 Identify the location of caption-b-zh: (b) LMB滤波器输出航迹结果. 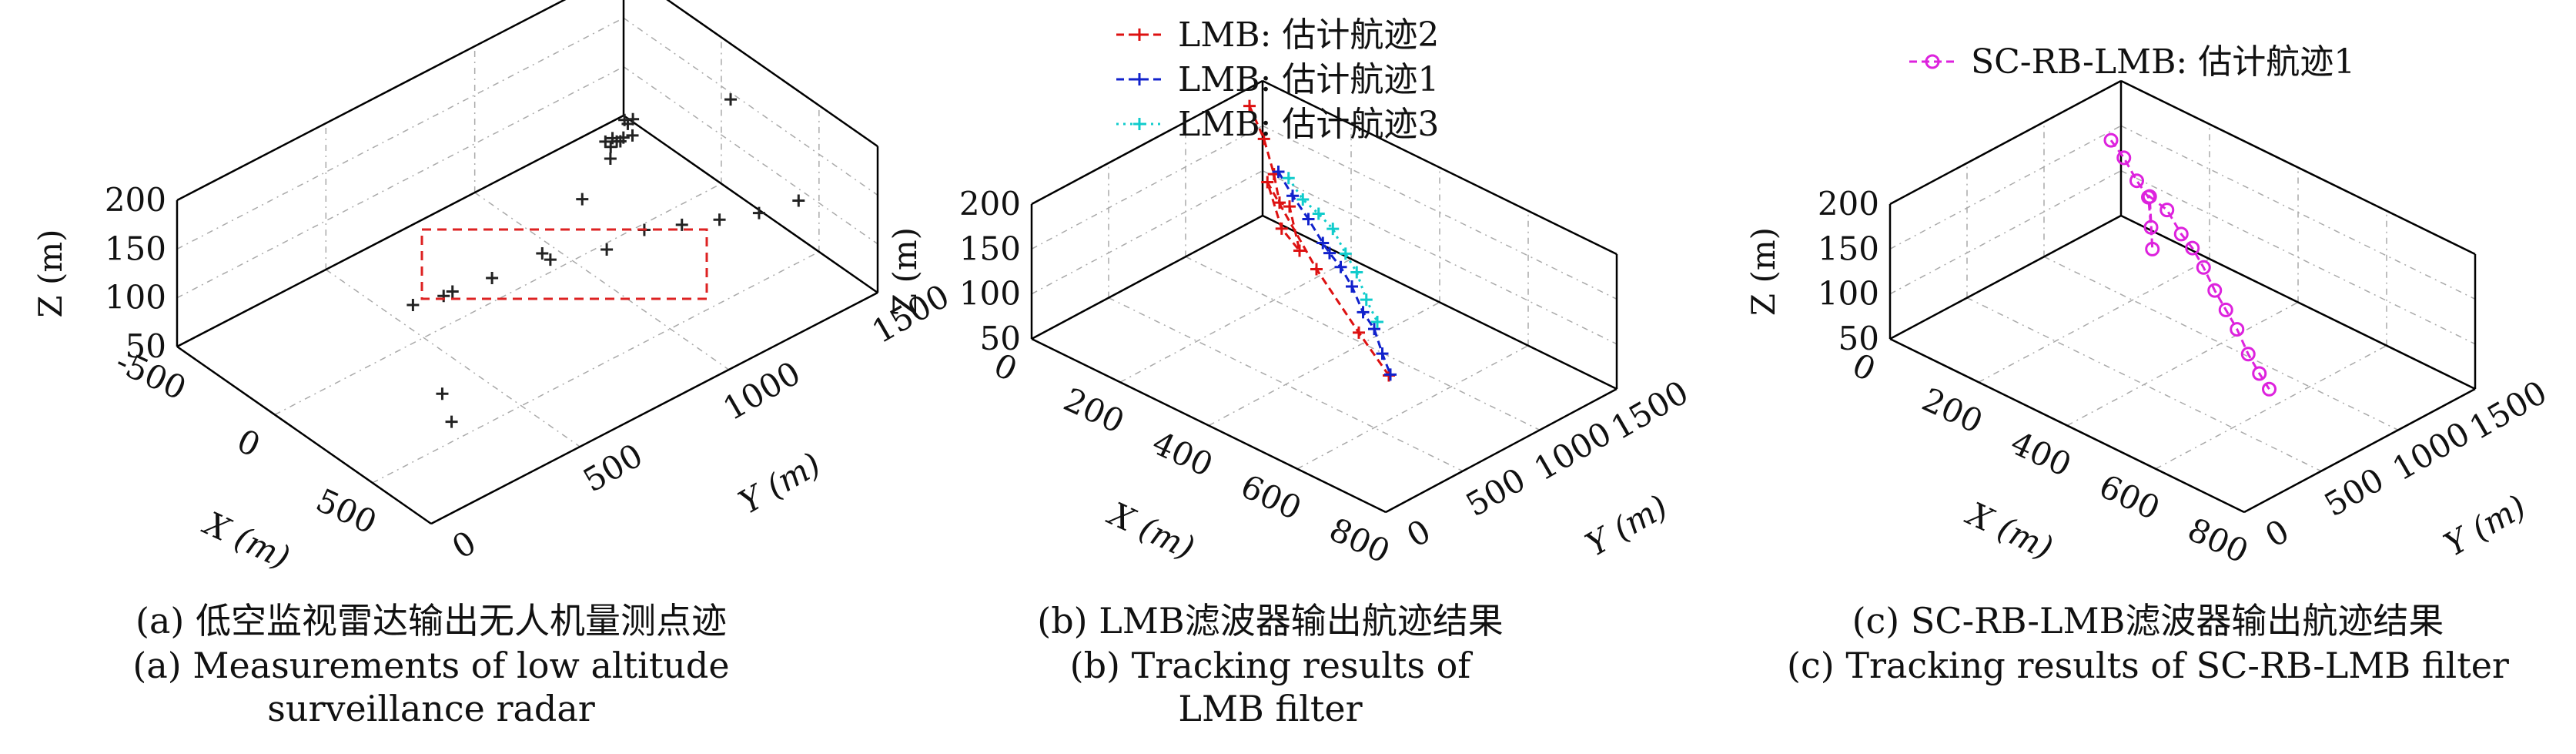
(1270, 621).